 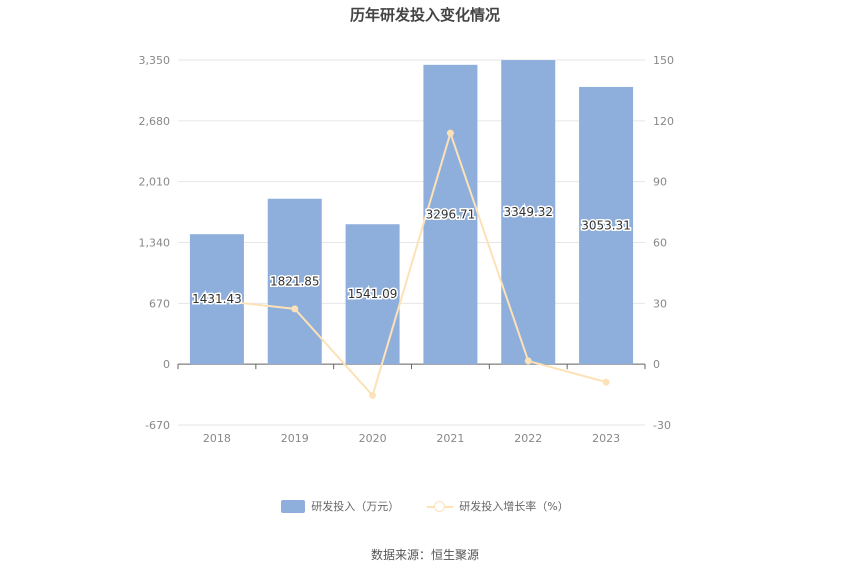 I want to click on bar-value-label: 3349.32, so click(x=528, y=212).